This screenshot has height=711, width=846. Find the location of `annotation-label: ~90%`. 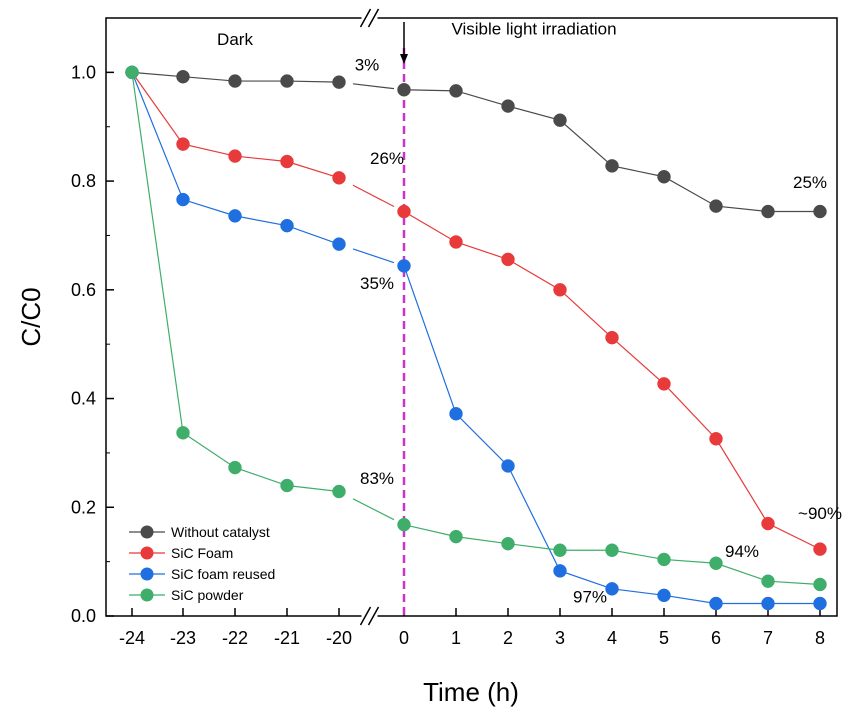

annotation-label: ~90% is located at coordinates (820, 513).